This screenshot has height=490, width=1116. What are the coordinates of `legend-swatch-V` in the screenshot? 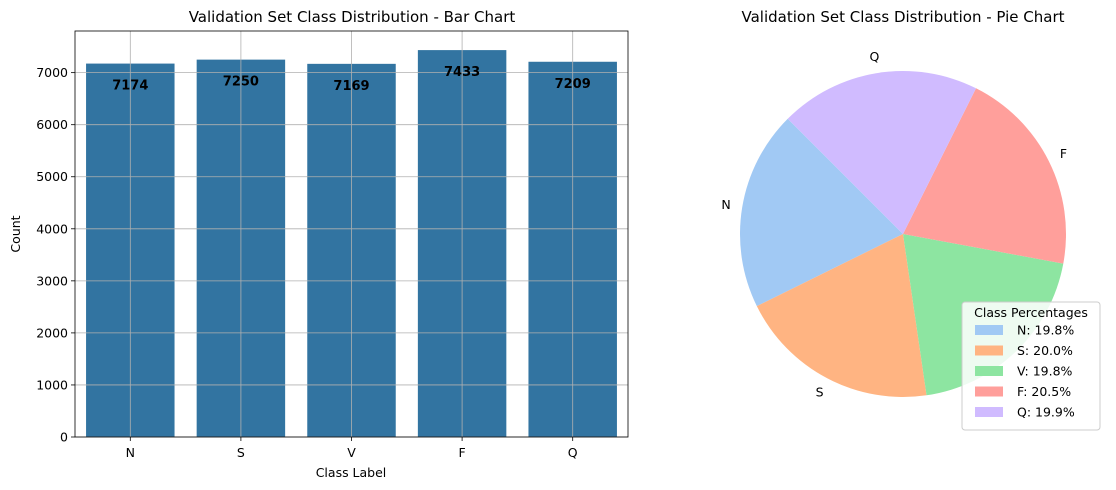 It's located at (989, 371).